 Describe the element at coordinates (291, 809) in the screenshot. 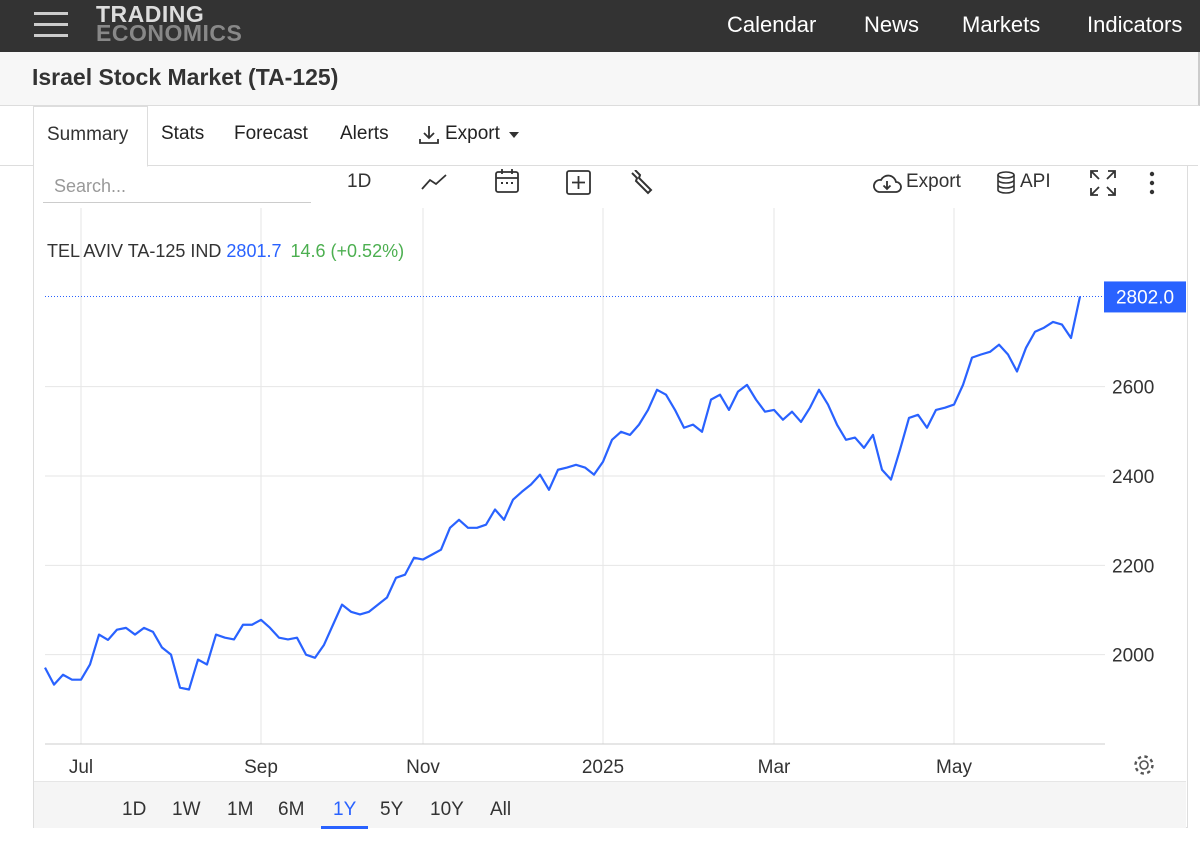

I see `range-button: 6M` at that location.